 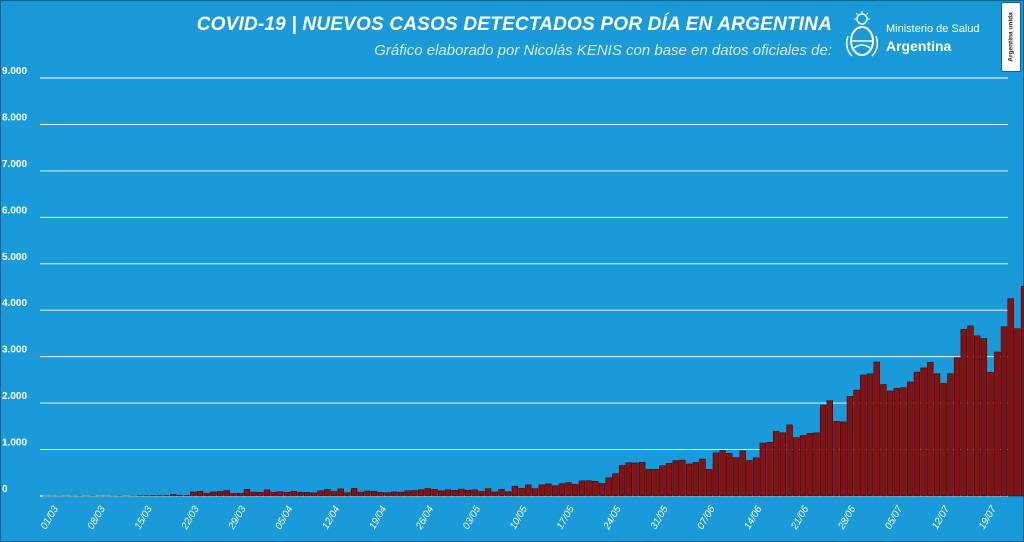 What do you see at coordinates (919, 46) in the screenshot?
I see `country-name: Argentina` at bounding box center [919, 46].